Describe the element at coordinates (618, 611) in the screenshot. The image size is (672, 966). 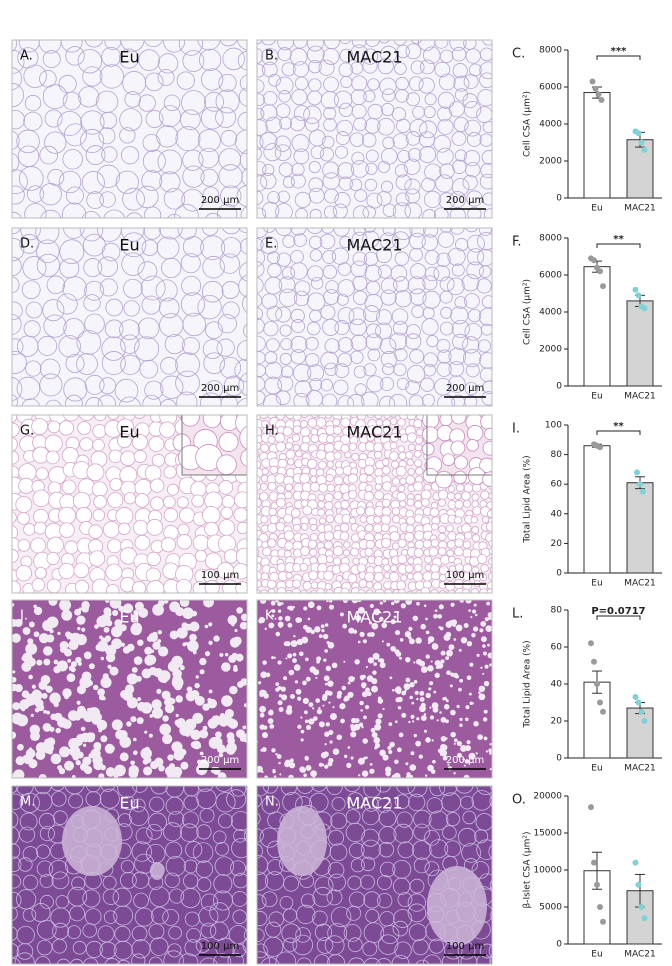
I see `significance-label: P=0.0717` at that location.